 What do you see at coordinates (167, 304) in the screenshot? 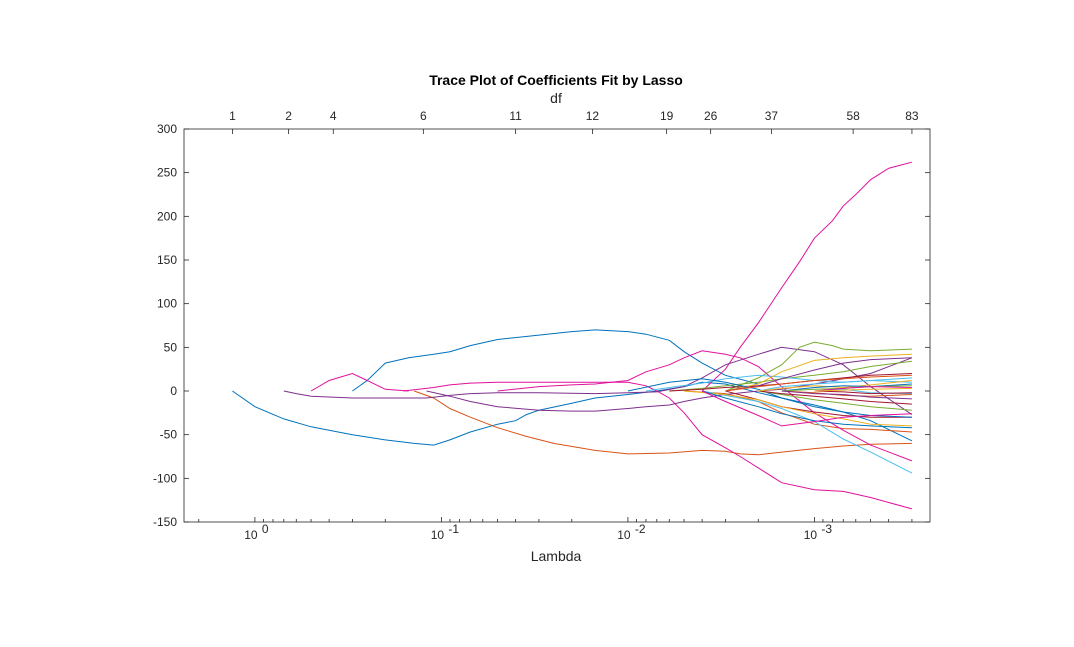
I see `y-tick-label: 100` at bounding box center [167, 304].